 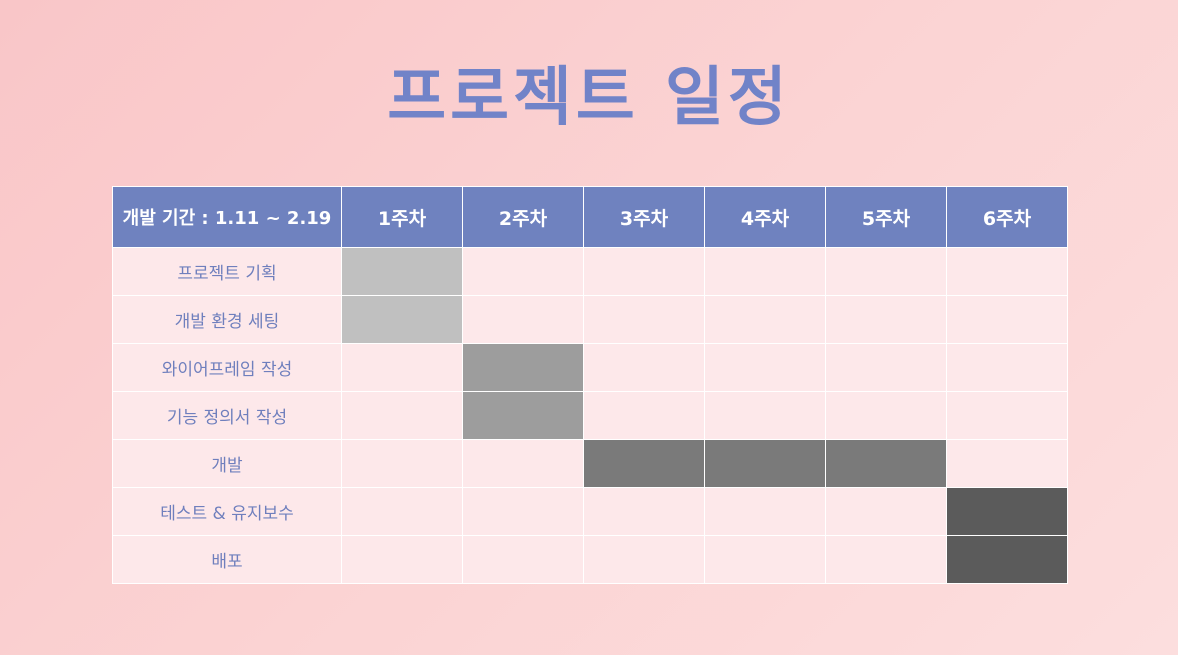 I want to click on week-header: 1주차, so click(x=402, y=217).